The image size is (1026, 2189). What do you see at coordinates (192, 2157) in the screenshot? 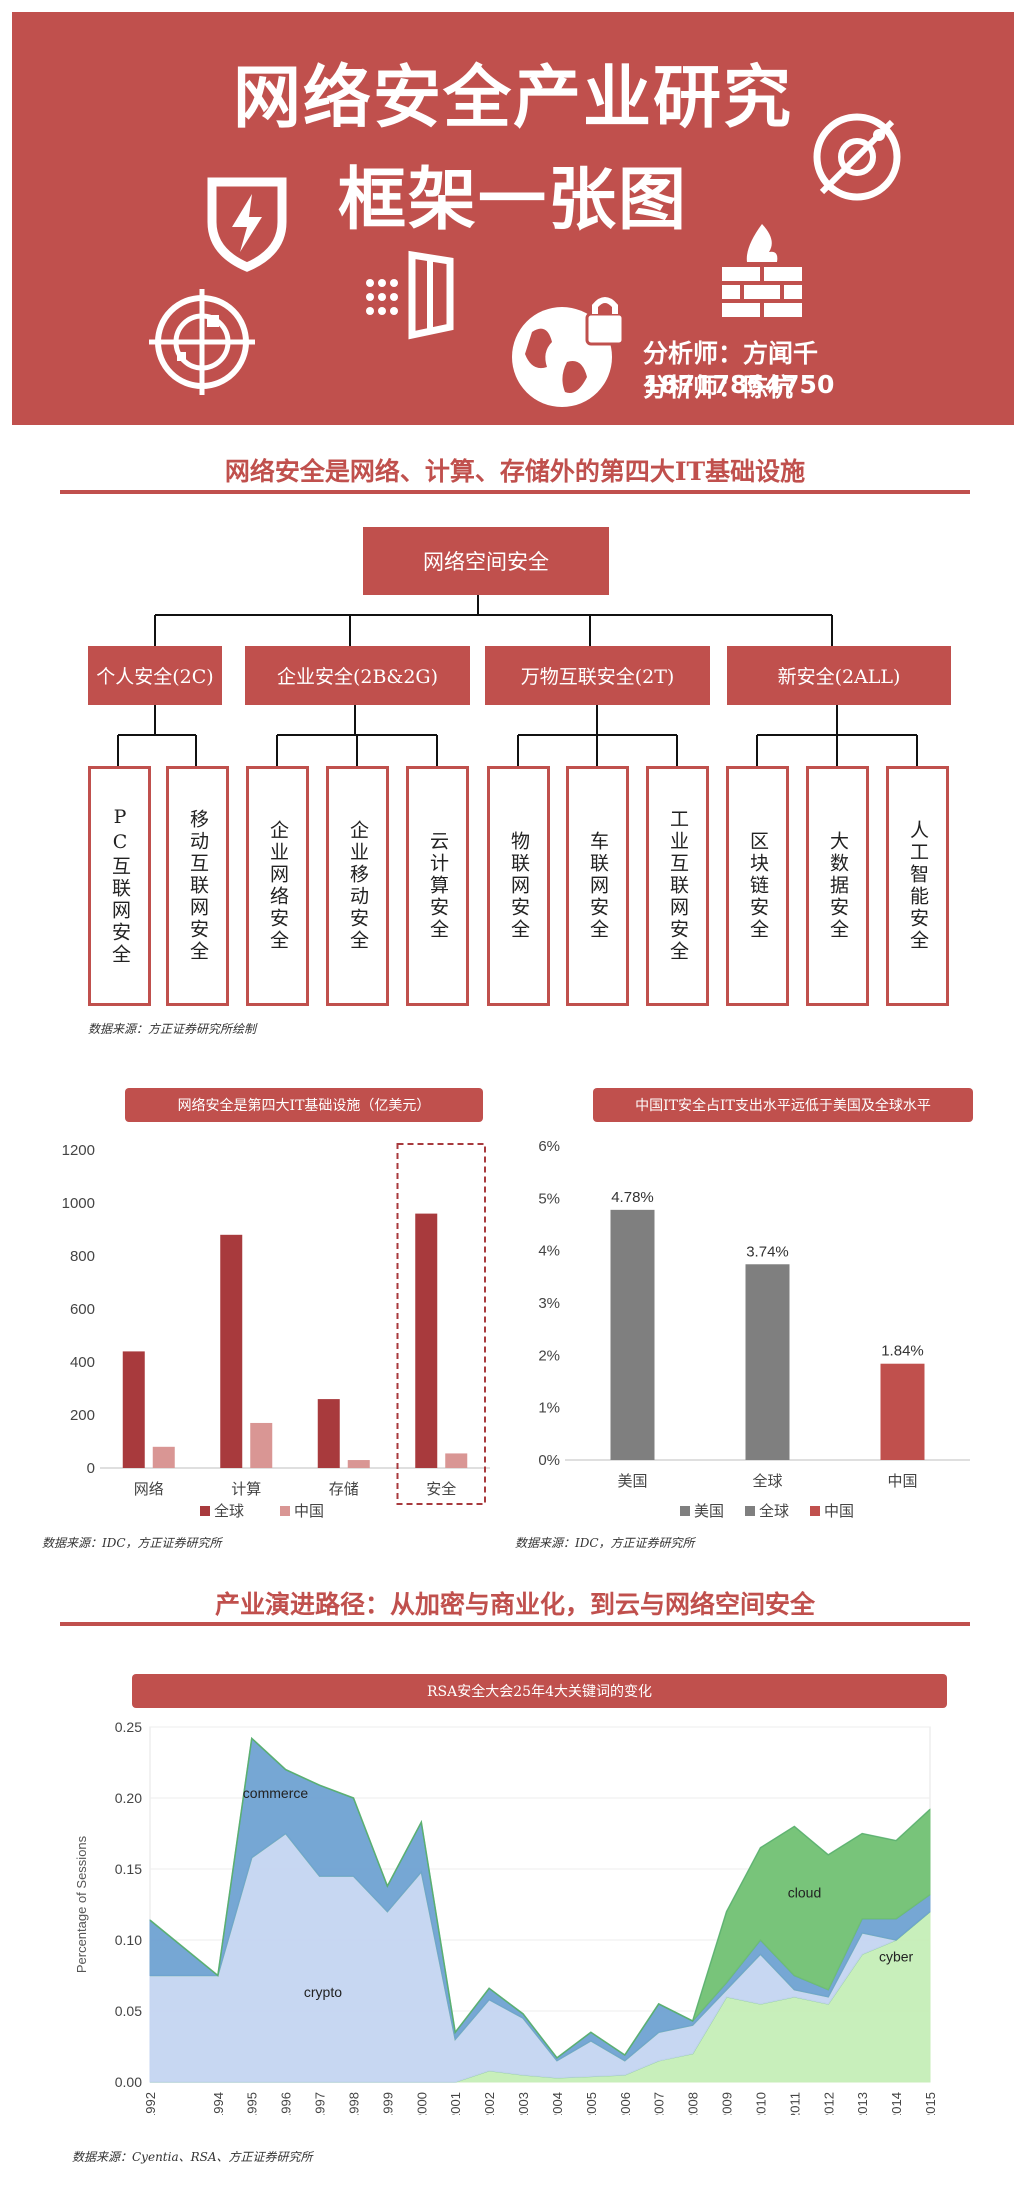
I see `section2-source: 数据来源：Cyentia、RSA、方正证券研究所` at bounding box center [192, 2157].